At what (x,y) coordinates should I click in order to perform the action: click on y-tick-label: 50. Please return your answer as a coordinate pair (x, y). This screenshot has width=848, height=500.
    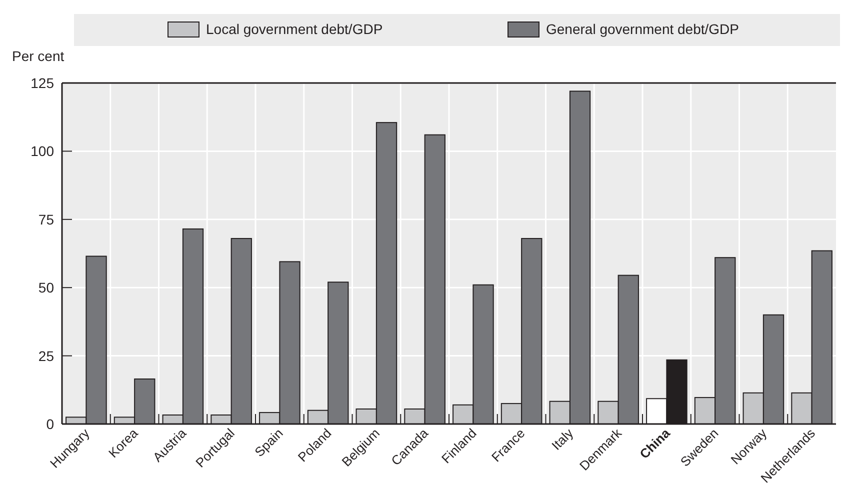
    Looking at the image, I should click on (46, 288).